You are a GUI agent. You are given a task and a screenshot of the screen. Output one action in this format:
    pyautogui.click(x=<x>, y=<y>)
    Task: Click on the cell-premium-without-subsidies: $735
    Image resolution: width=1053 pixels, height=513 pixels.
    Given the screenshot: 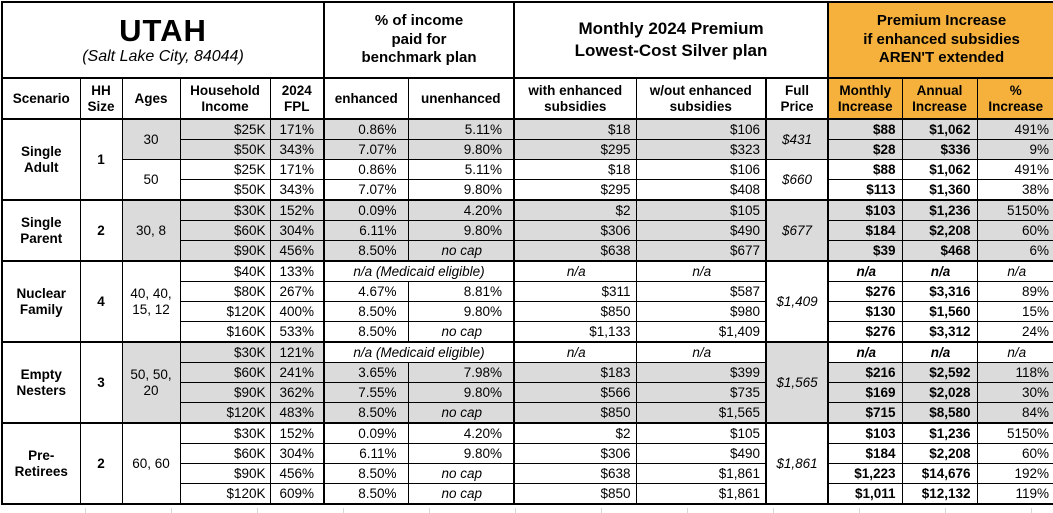 What is the action you would take?
    pyautogui.click(x=701, y=392)
    